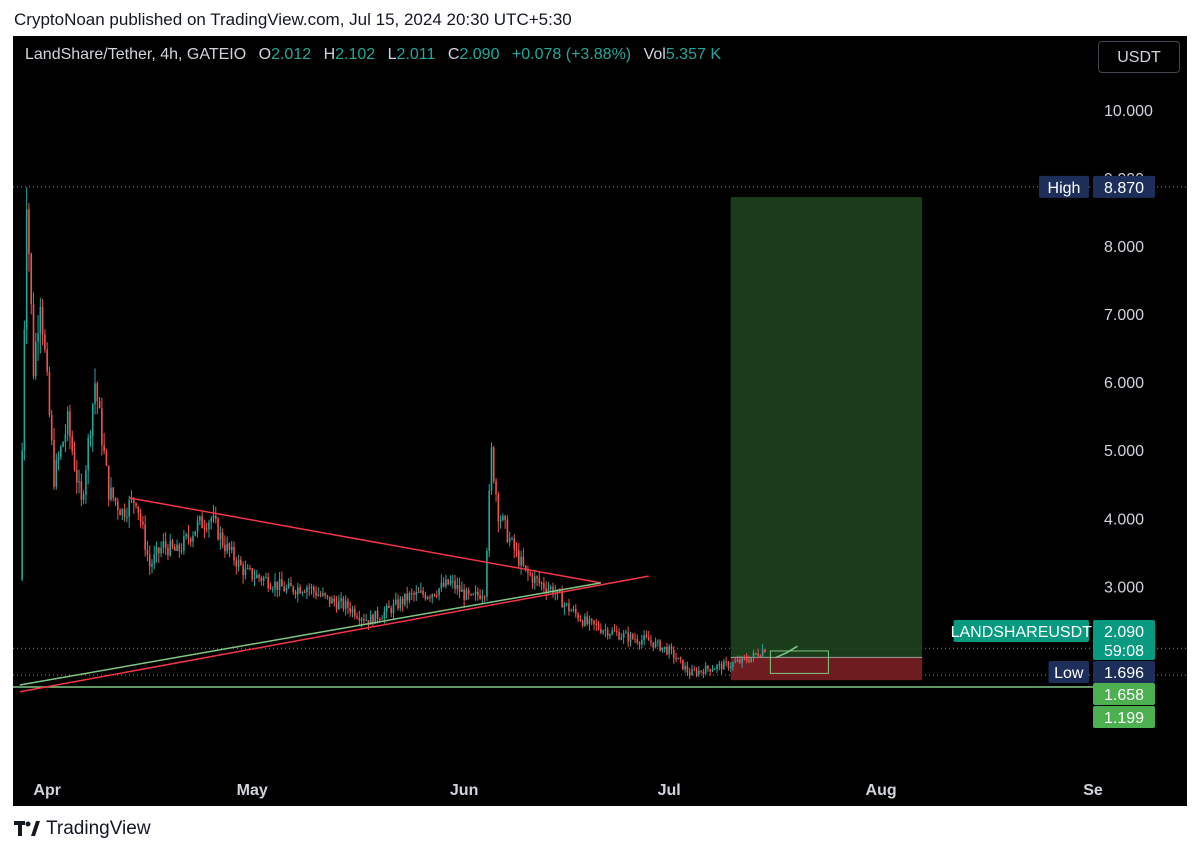 The image size is (1200, 853). I want to click on high-value: 2.102, so click(355, 54).